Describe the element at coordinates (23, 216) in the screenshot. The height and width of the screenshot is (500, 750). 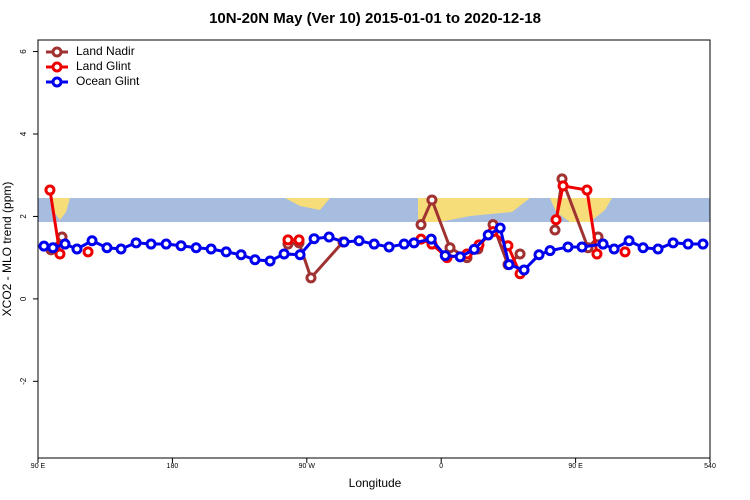
I see `y-tick-label: 2` at that location.